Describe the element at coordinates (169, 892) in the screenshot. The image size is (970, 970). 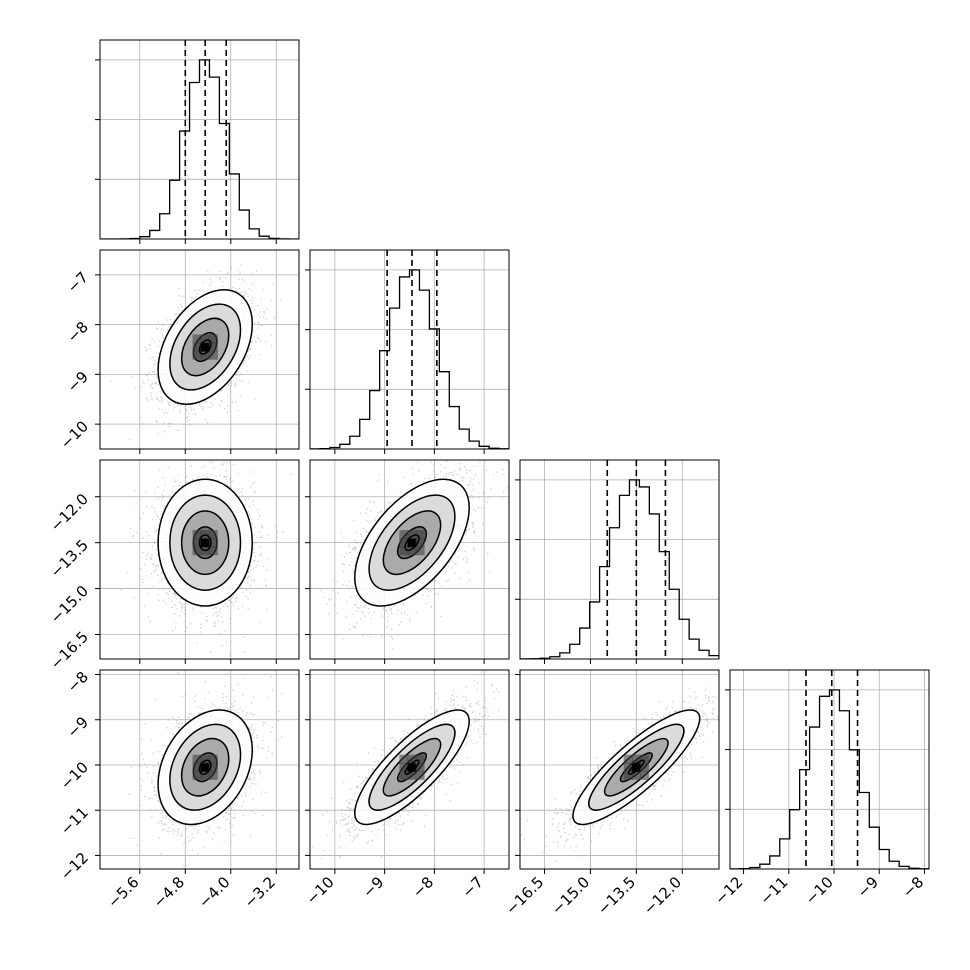
I see `x-tick-label: −4.8` at that location.